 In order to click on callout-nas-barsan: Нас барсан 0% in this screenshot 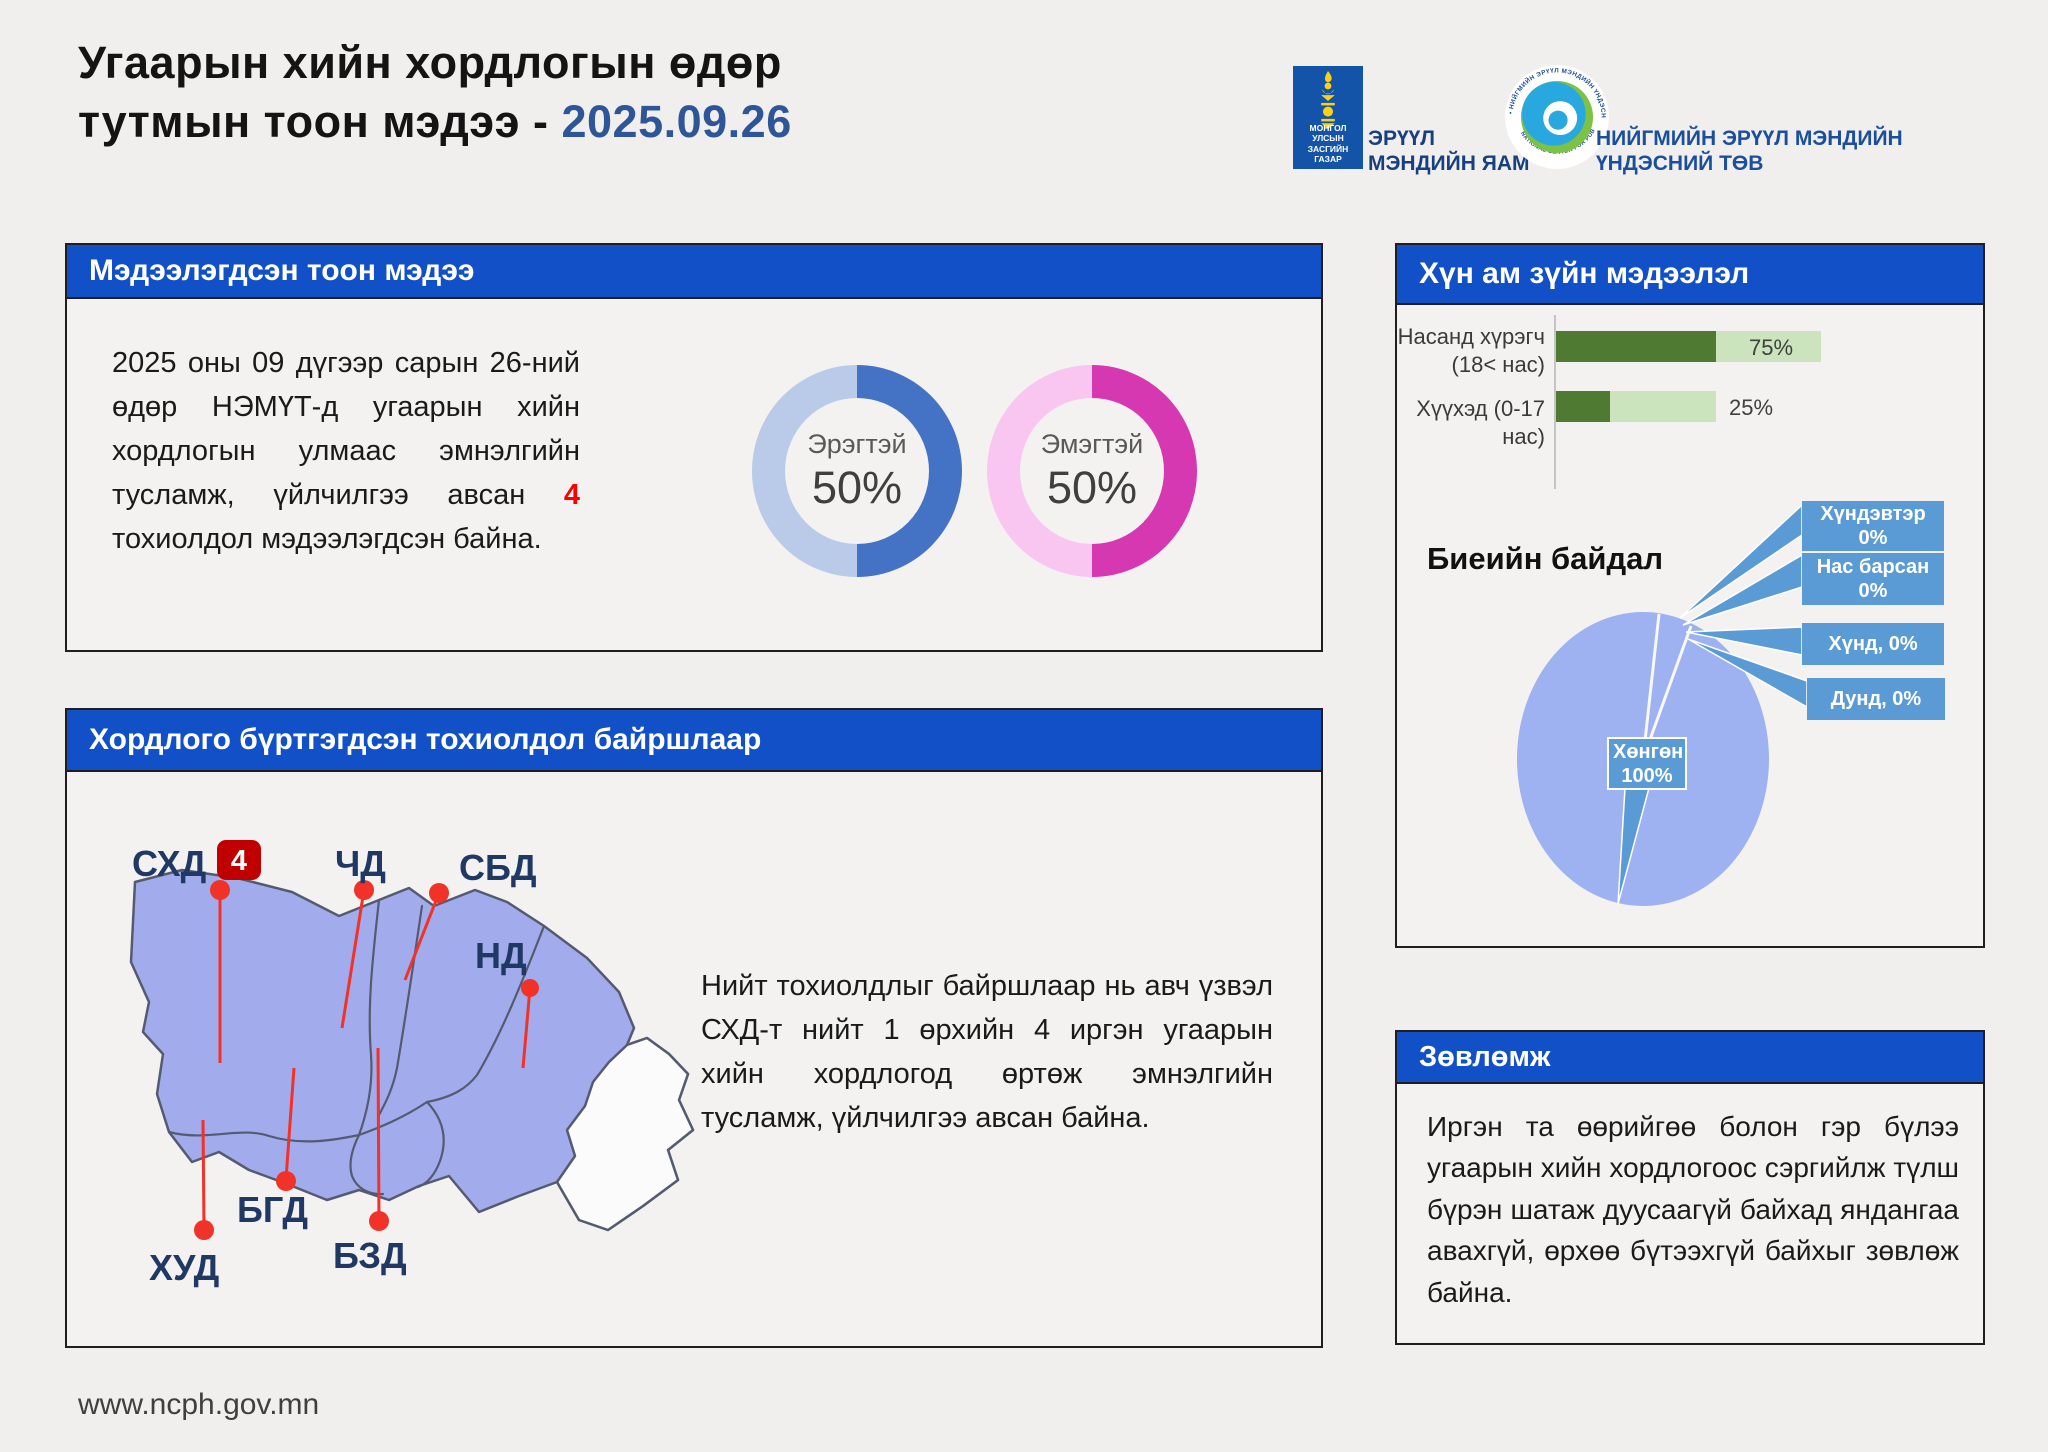, I will do `click(1873, 579)`.